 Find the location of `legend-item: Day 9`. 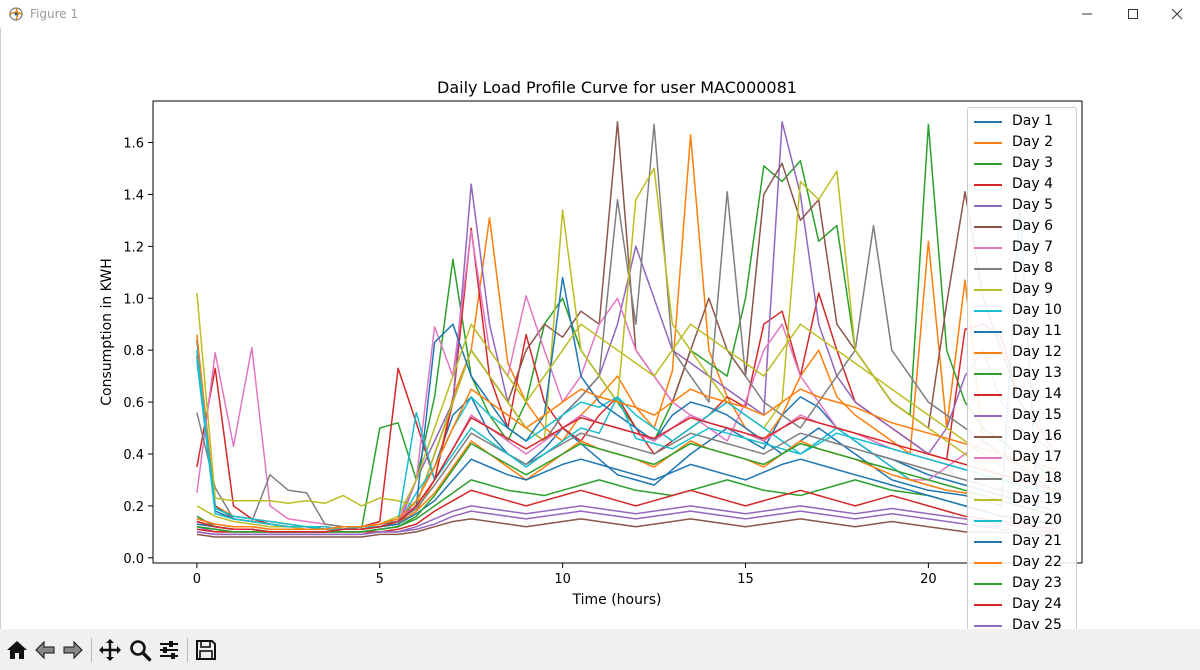

legend-item: Day 9 is located at coordinates (1022, 289).